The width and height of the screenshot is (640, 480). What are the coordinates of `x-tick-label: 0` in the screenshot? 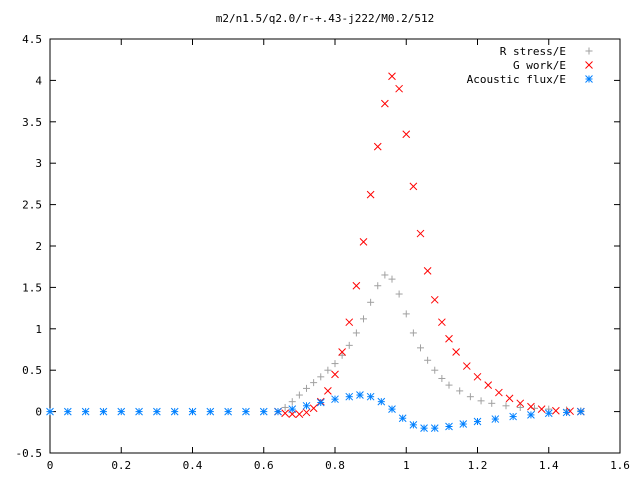 It's located at (50, 465).